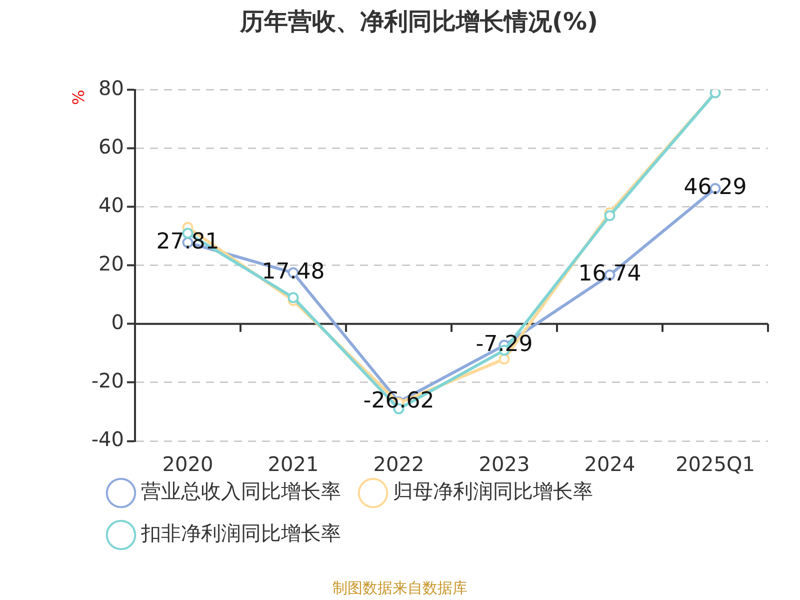  I want to click on data-label: -26.62, so click(398, 401).